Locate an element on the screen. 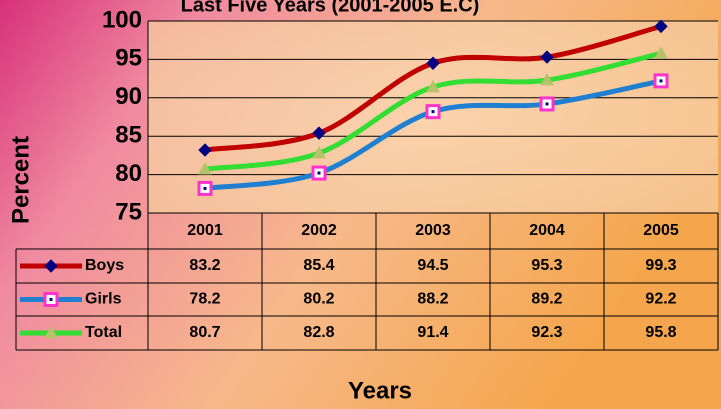 The image size is (721, 409). y-tick-label: 85 is located at coordinates (128, 135).